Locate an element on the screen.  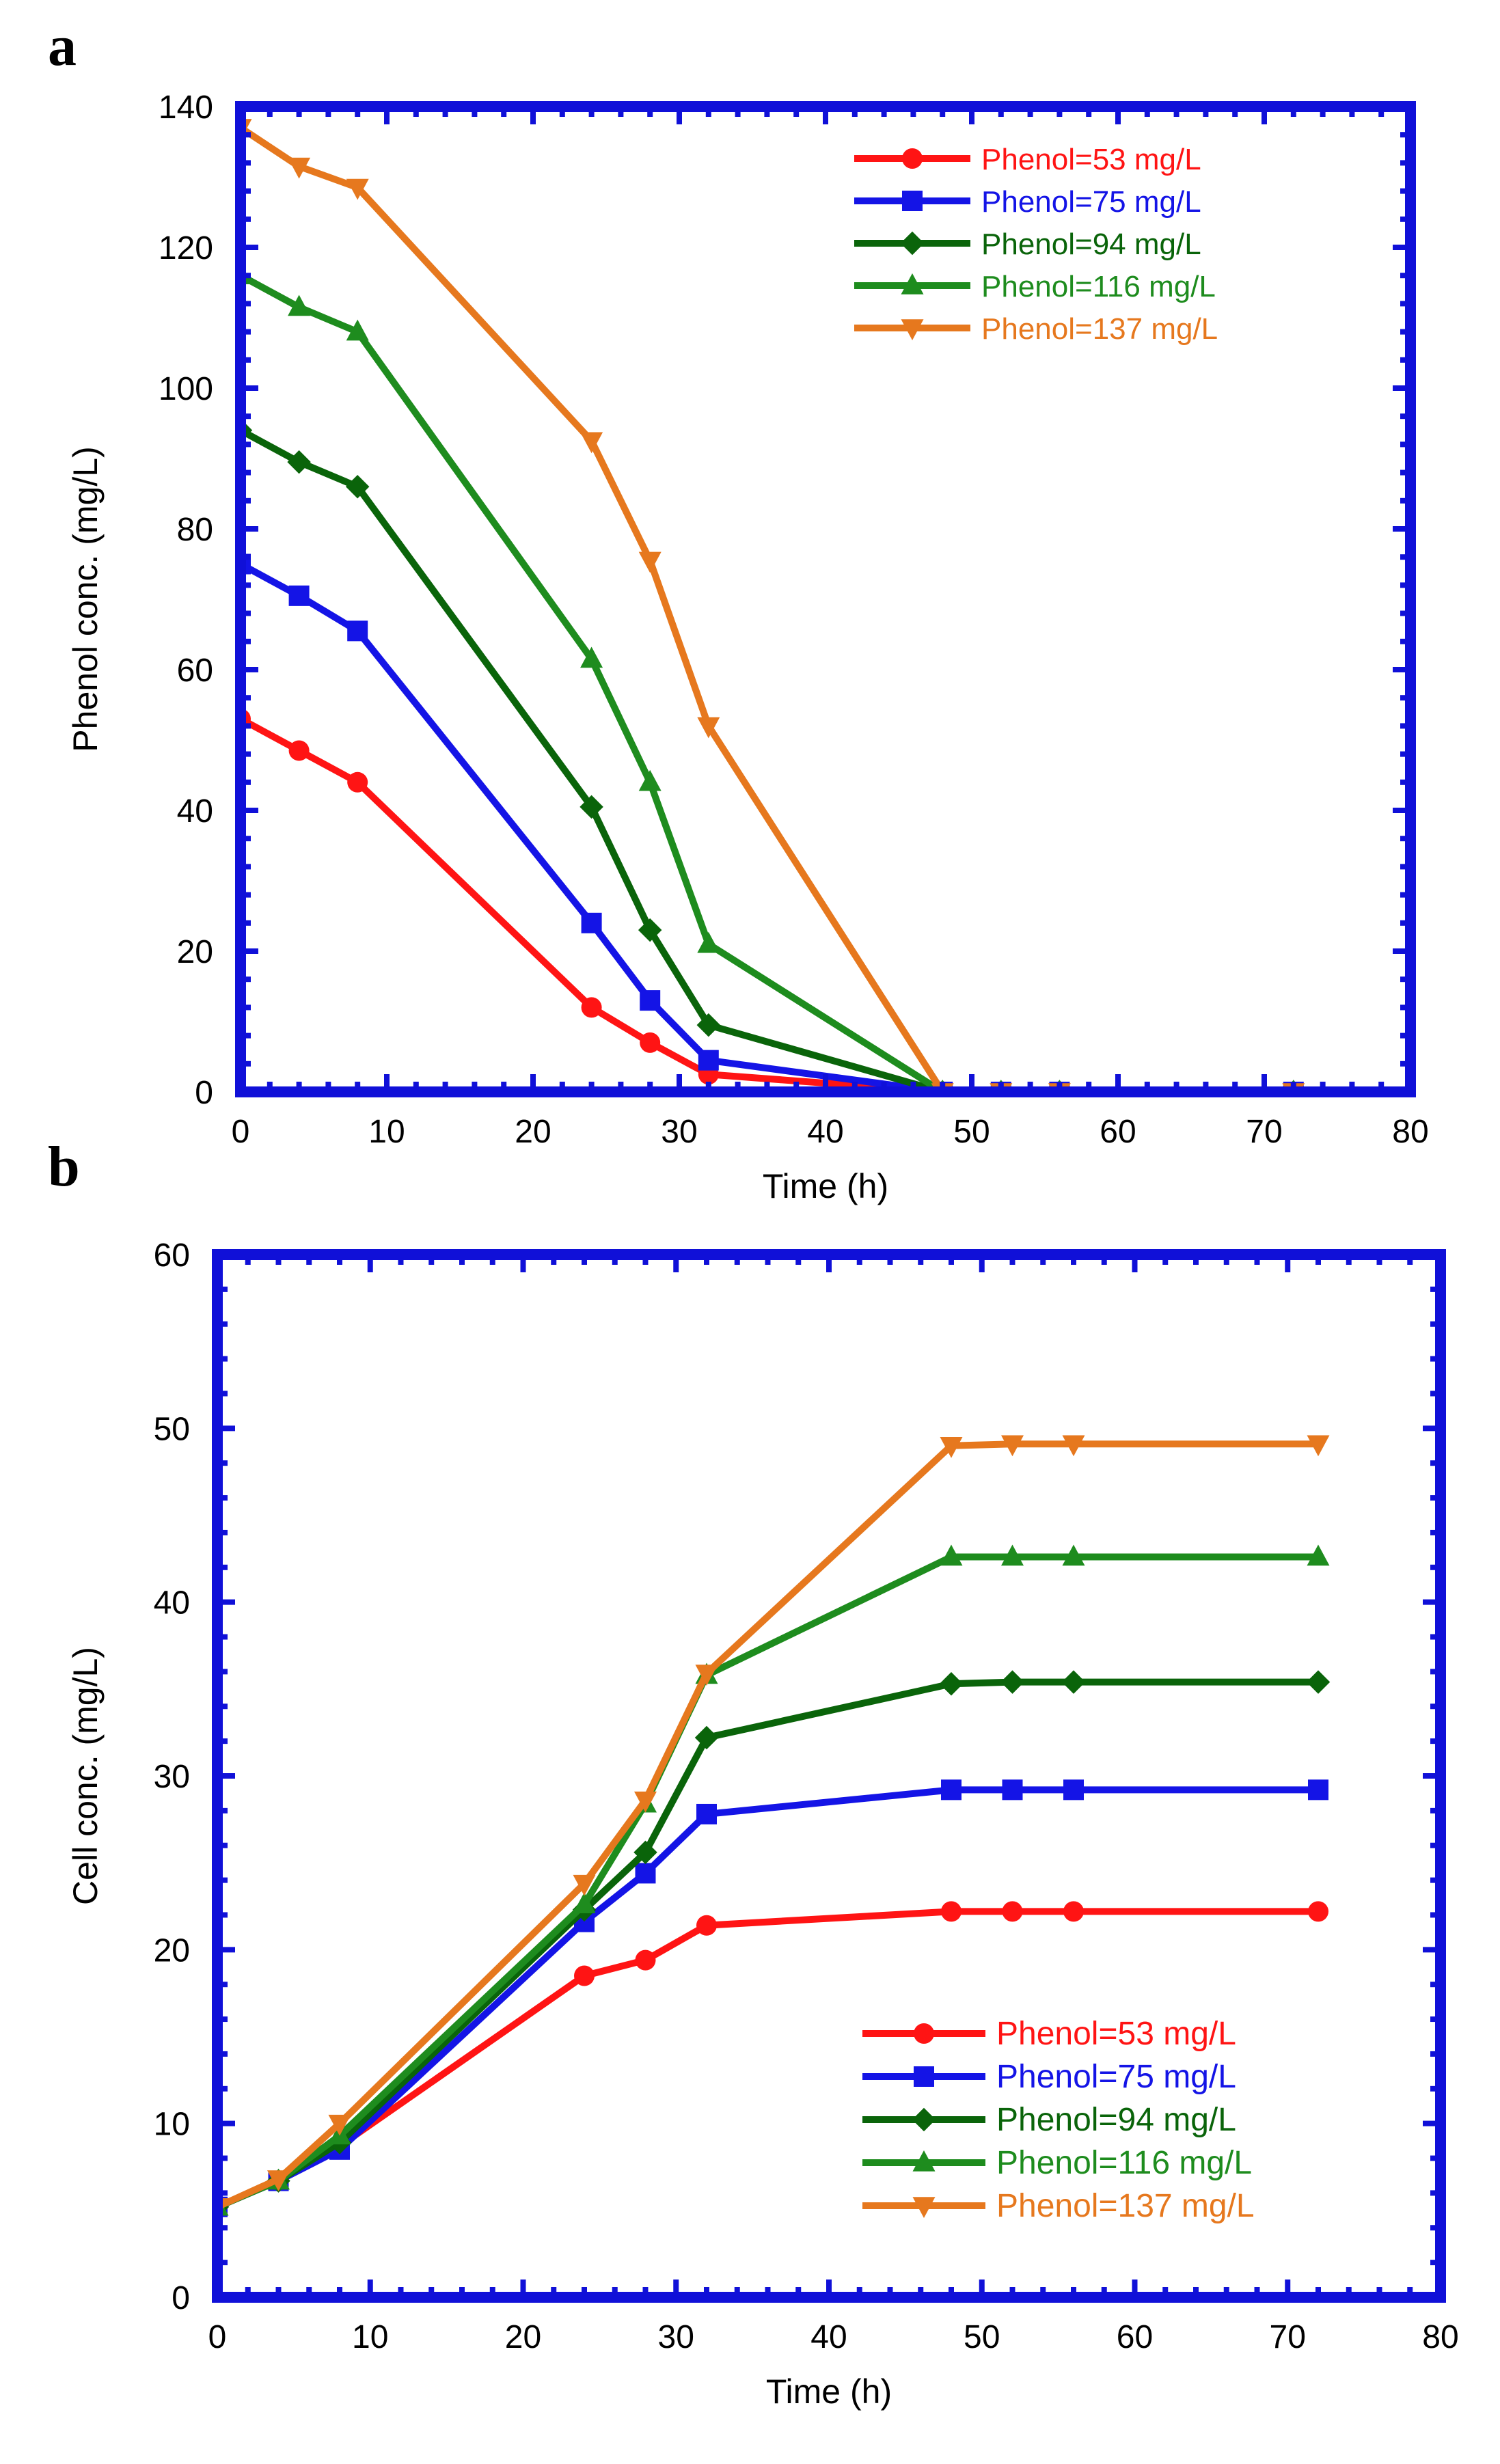
x-tick-label: 10 is located at coordinates (370, 2337).